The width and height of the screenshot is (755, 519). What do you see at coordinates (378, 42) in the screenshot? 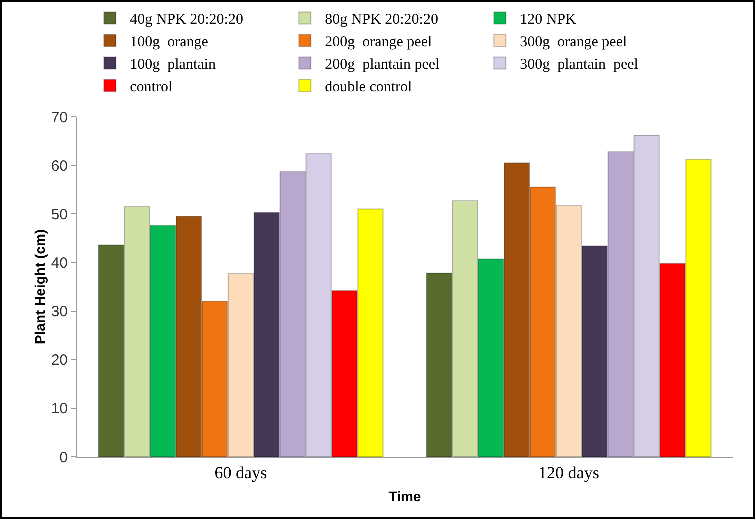
I see `legend-label: 200g orange peel` at bounding box center [378, 42].